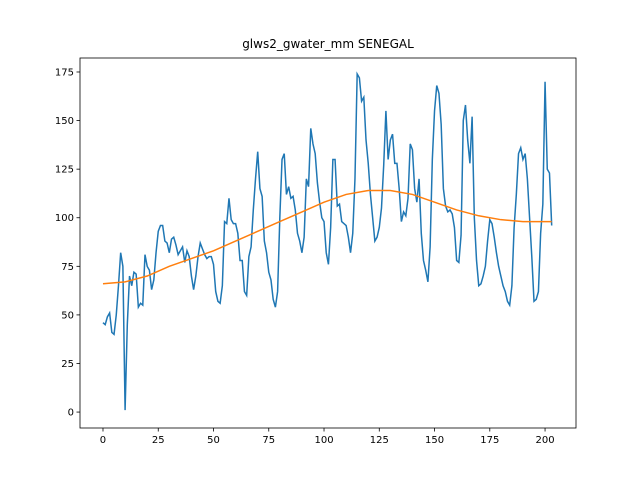 The image size is (640, 480). I want to click on y-tick-label: 175, so click(64, 72).